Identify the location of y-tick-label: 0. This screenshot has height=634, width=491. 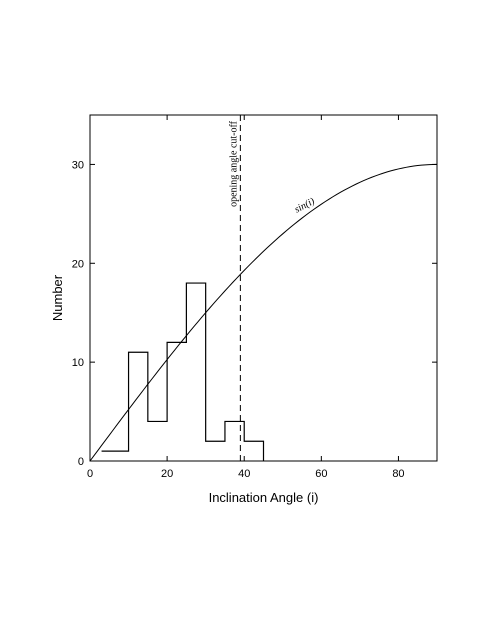
(81, 462).